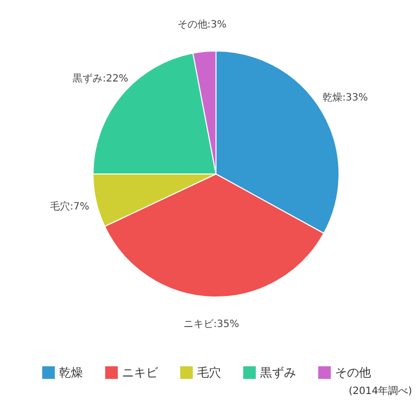 The height and width of the screenshot is (420, 420). What do you see at coordinates (345, 98) in the screenshot?
I see `data-label: 乾燥:33%` at bounding box center [345, 98].